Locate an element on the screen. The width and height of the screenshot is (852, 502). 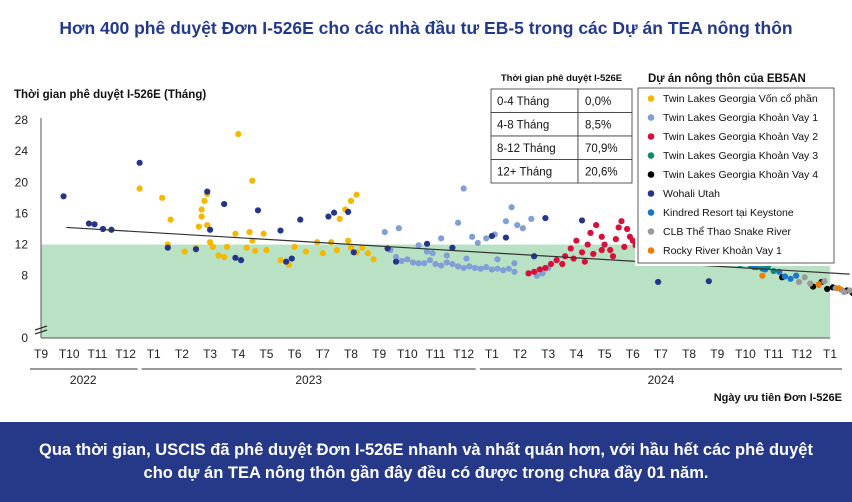
y-tick-label: 0 is located at coordinates (24, 338).